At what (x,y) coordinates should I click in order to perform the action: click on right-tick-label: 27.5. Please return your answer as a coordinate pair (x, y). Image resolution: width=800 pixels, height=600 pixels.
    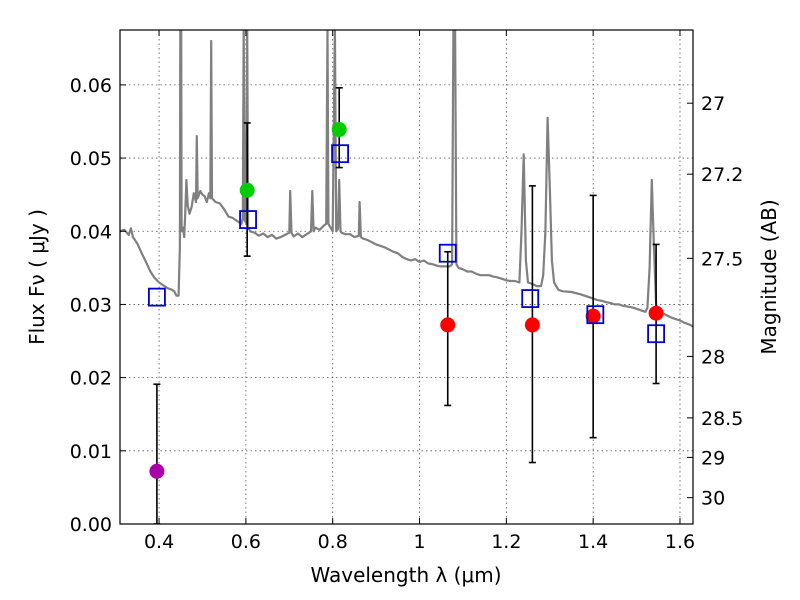
    Looking at the image, I should click on (722, 259).